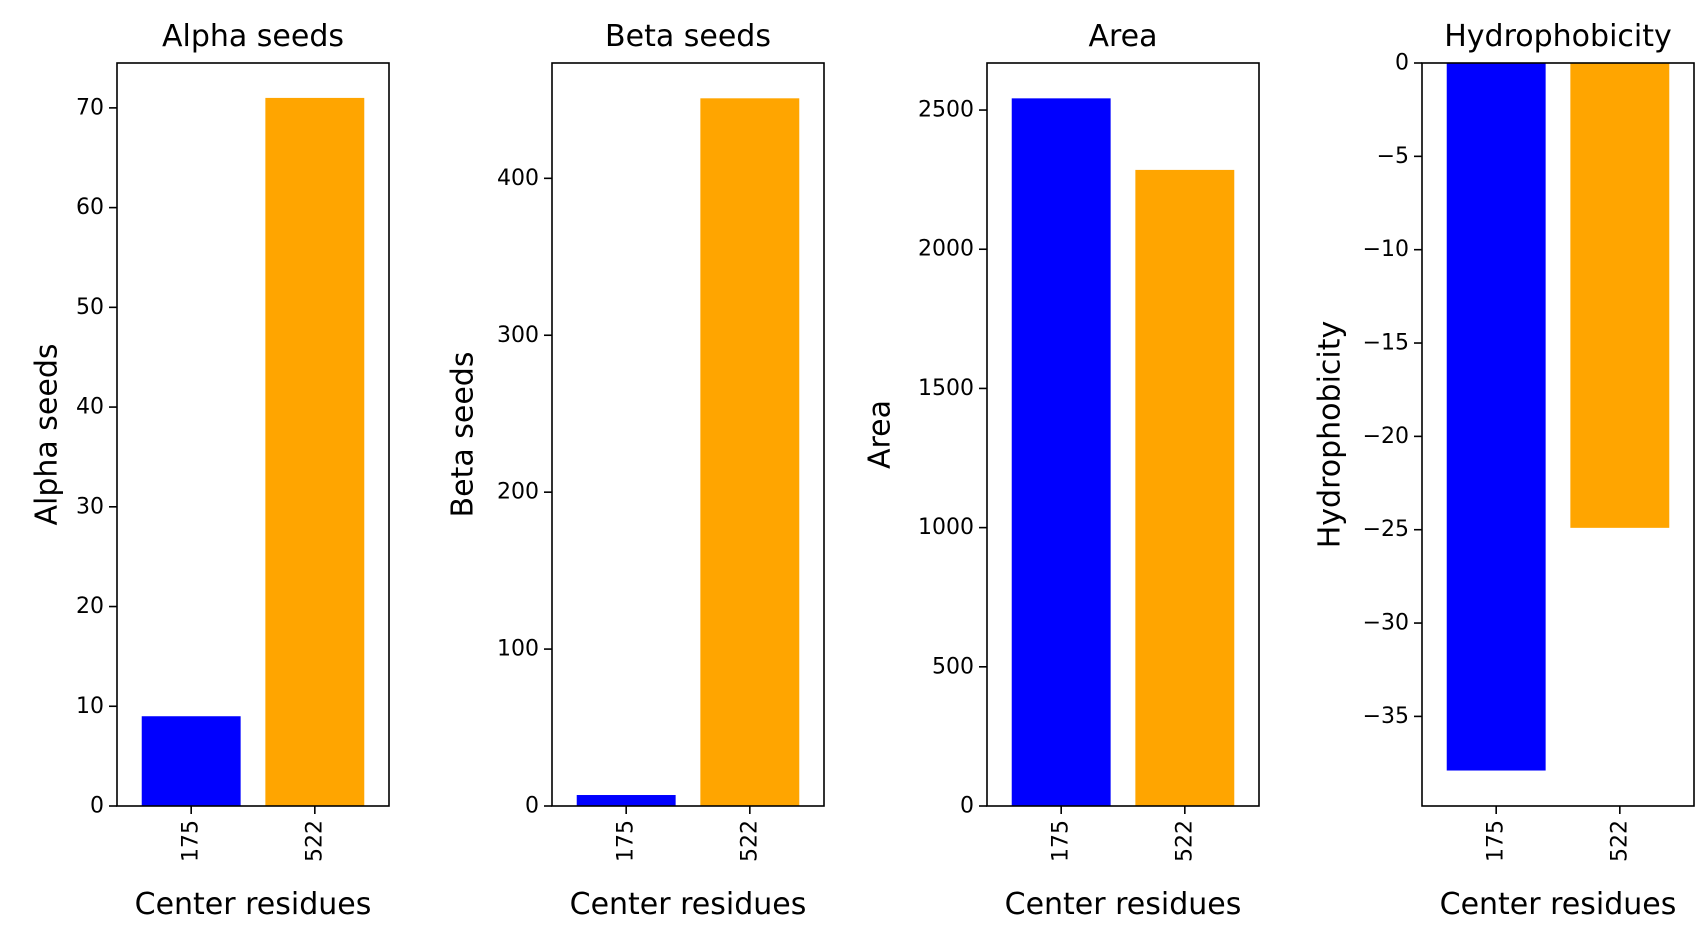  What do you see at coordinates (953, 666) in the screenshot?
I see `y-tick-label: 500` at bounding box center [953, 666].